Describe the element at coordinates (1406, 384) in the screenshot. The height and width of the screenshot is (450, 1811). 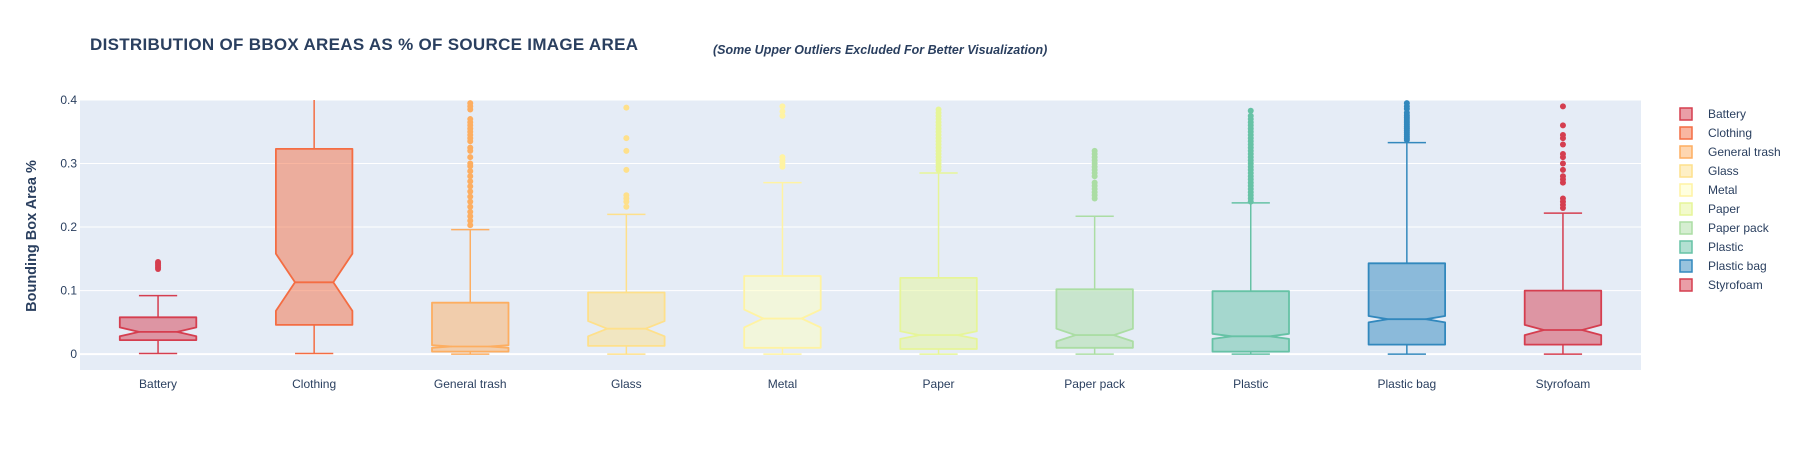
I see `x-tick-label: Plastic bag` at that location.